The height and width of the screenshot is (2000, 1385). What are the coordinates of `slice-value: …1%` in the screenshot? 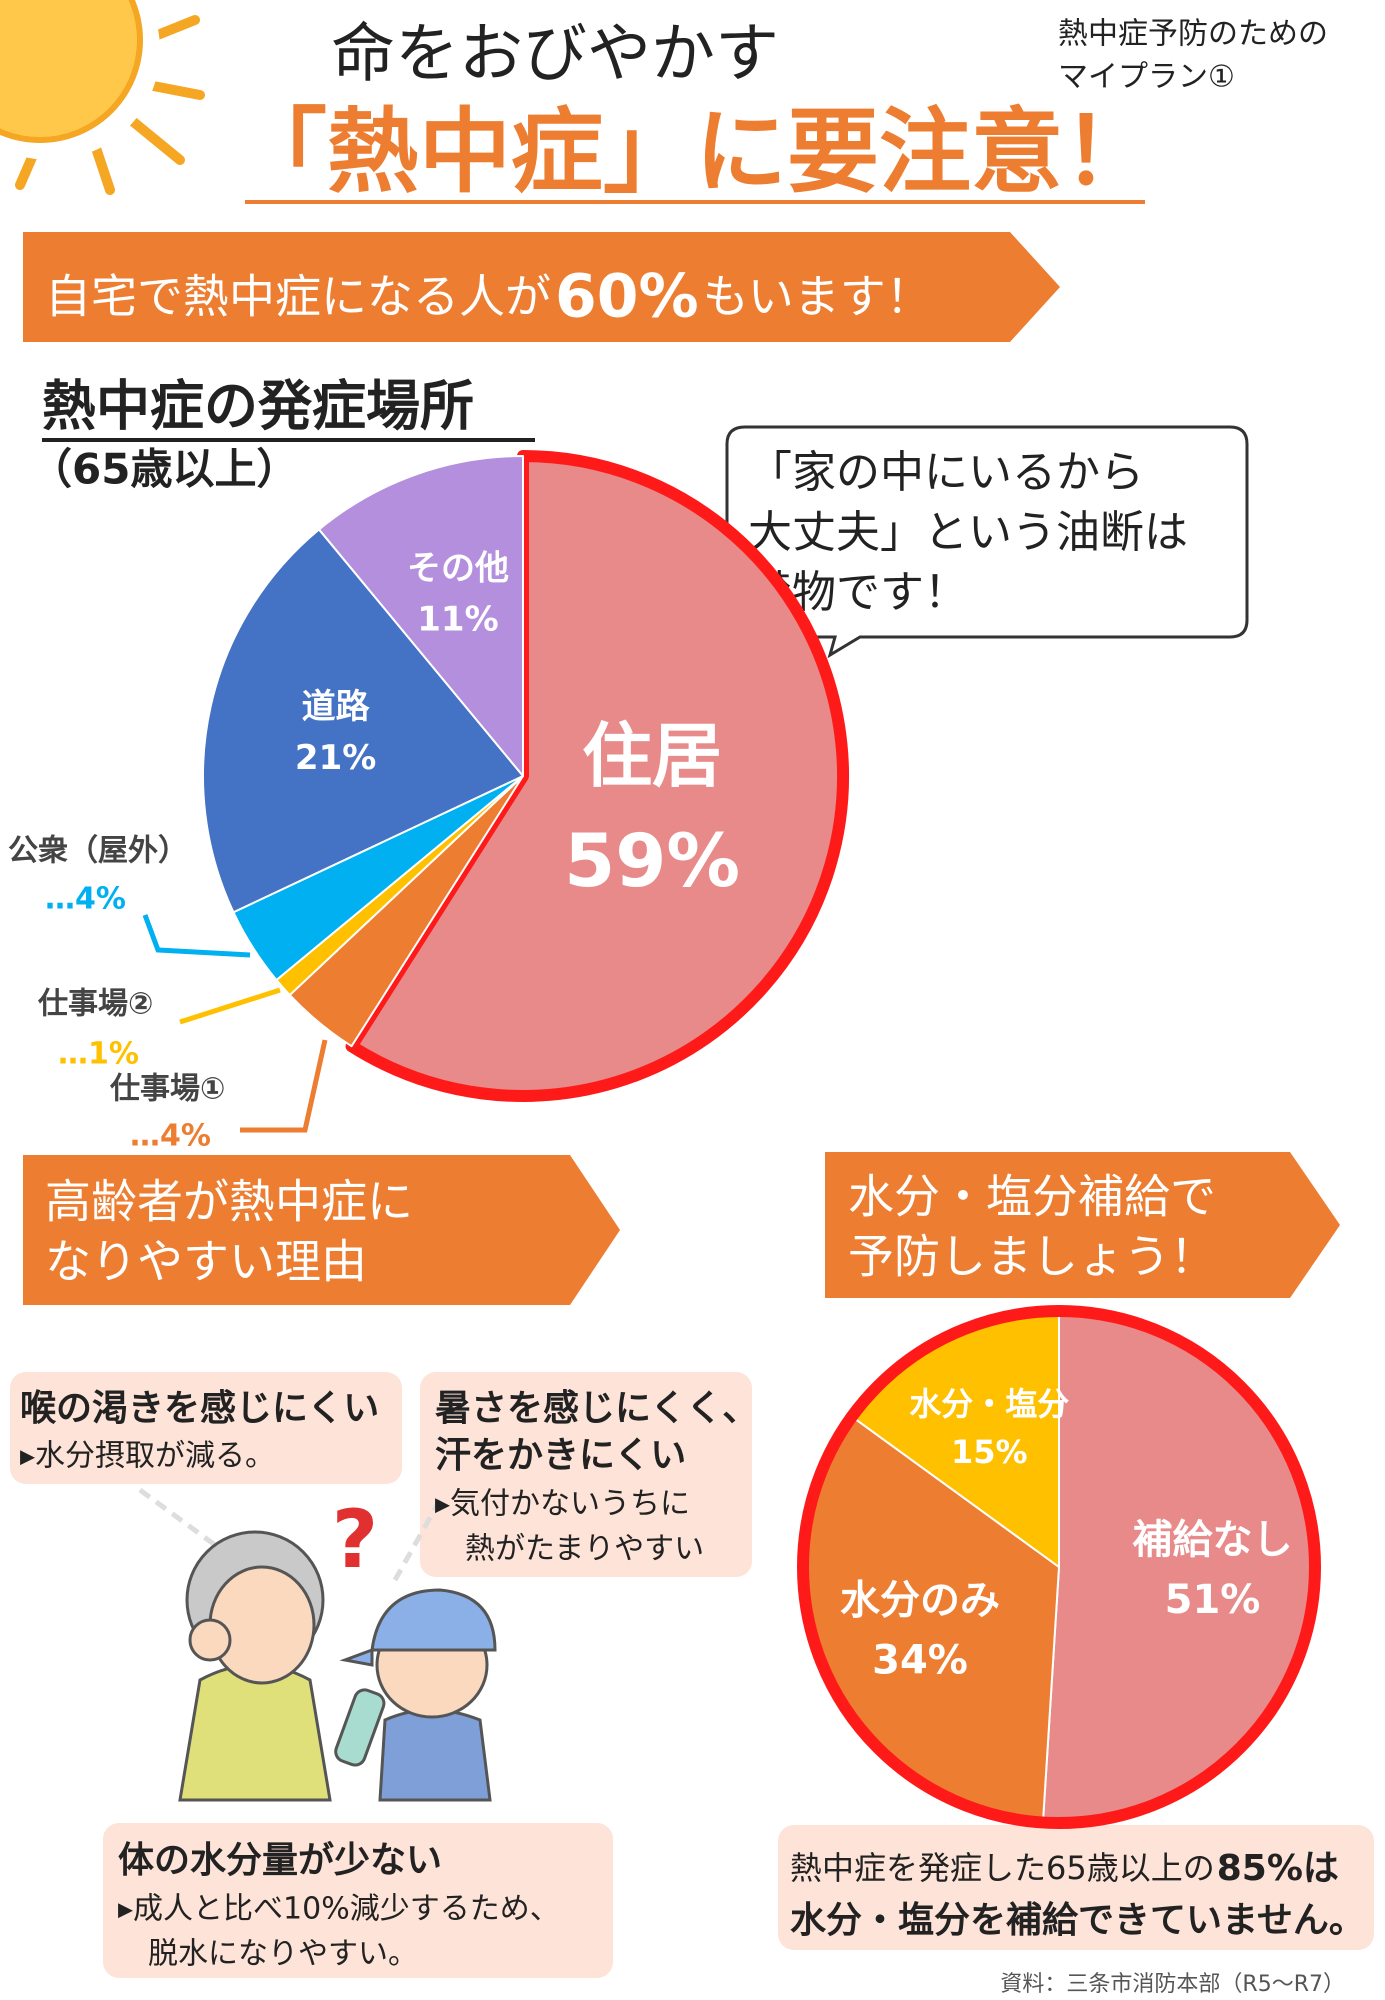 It's located at (98, 1054).